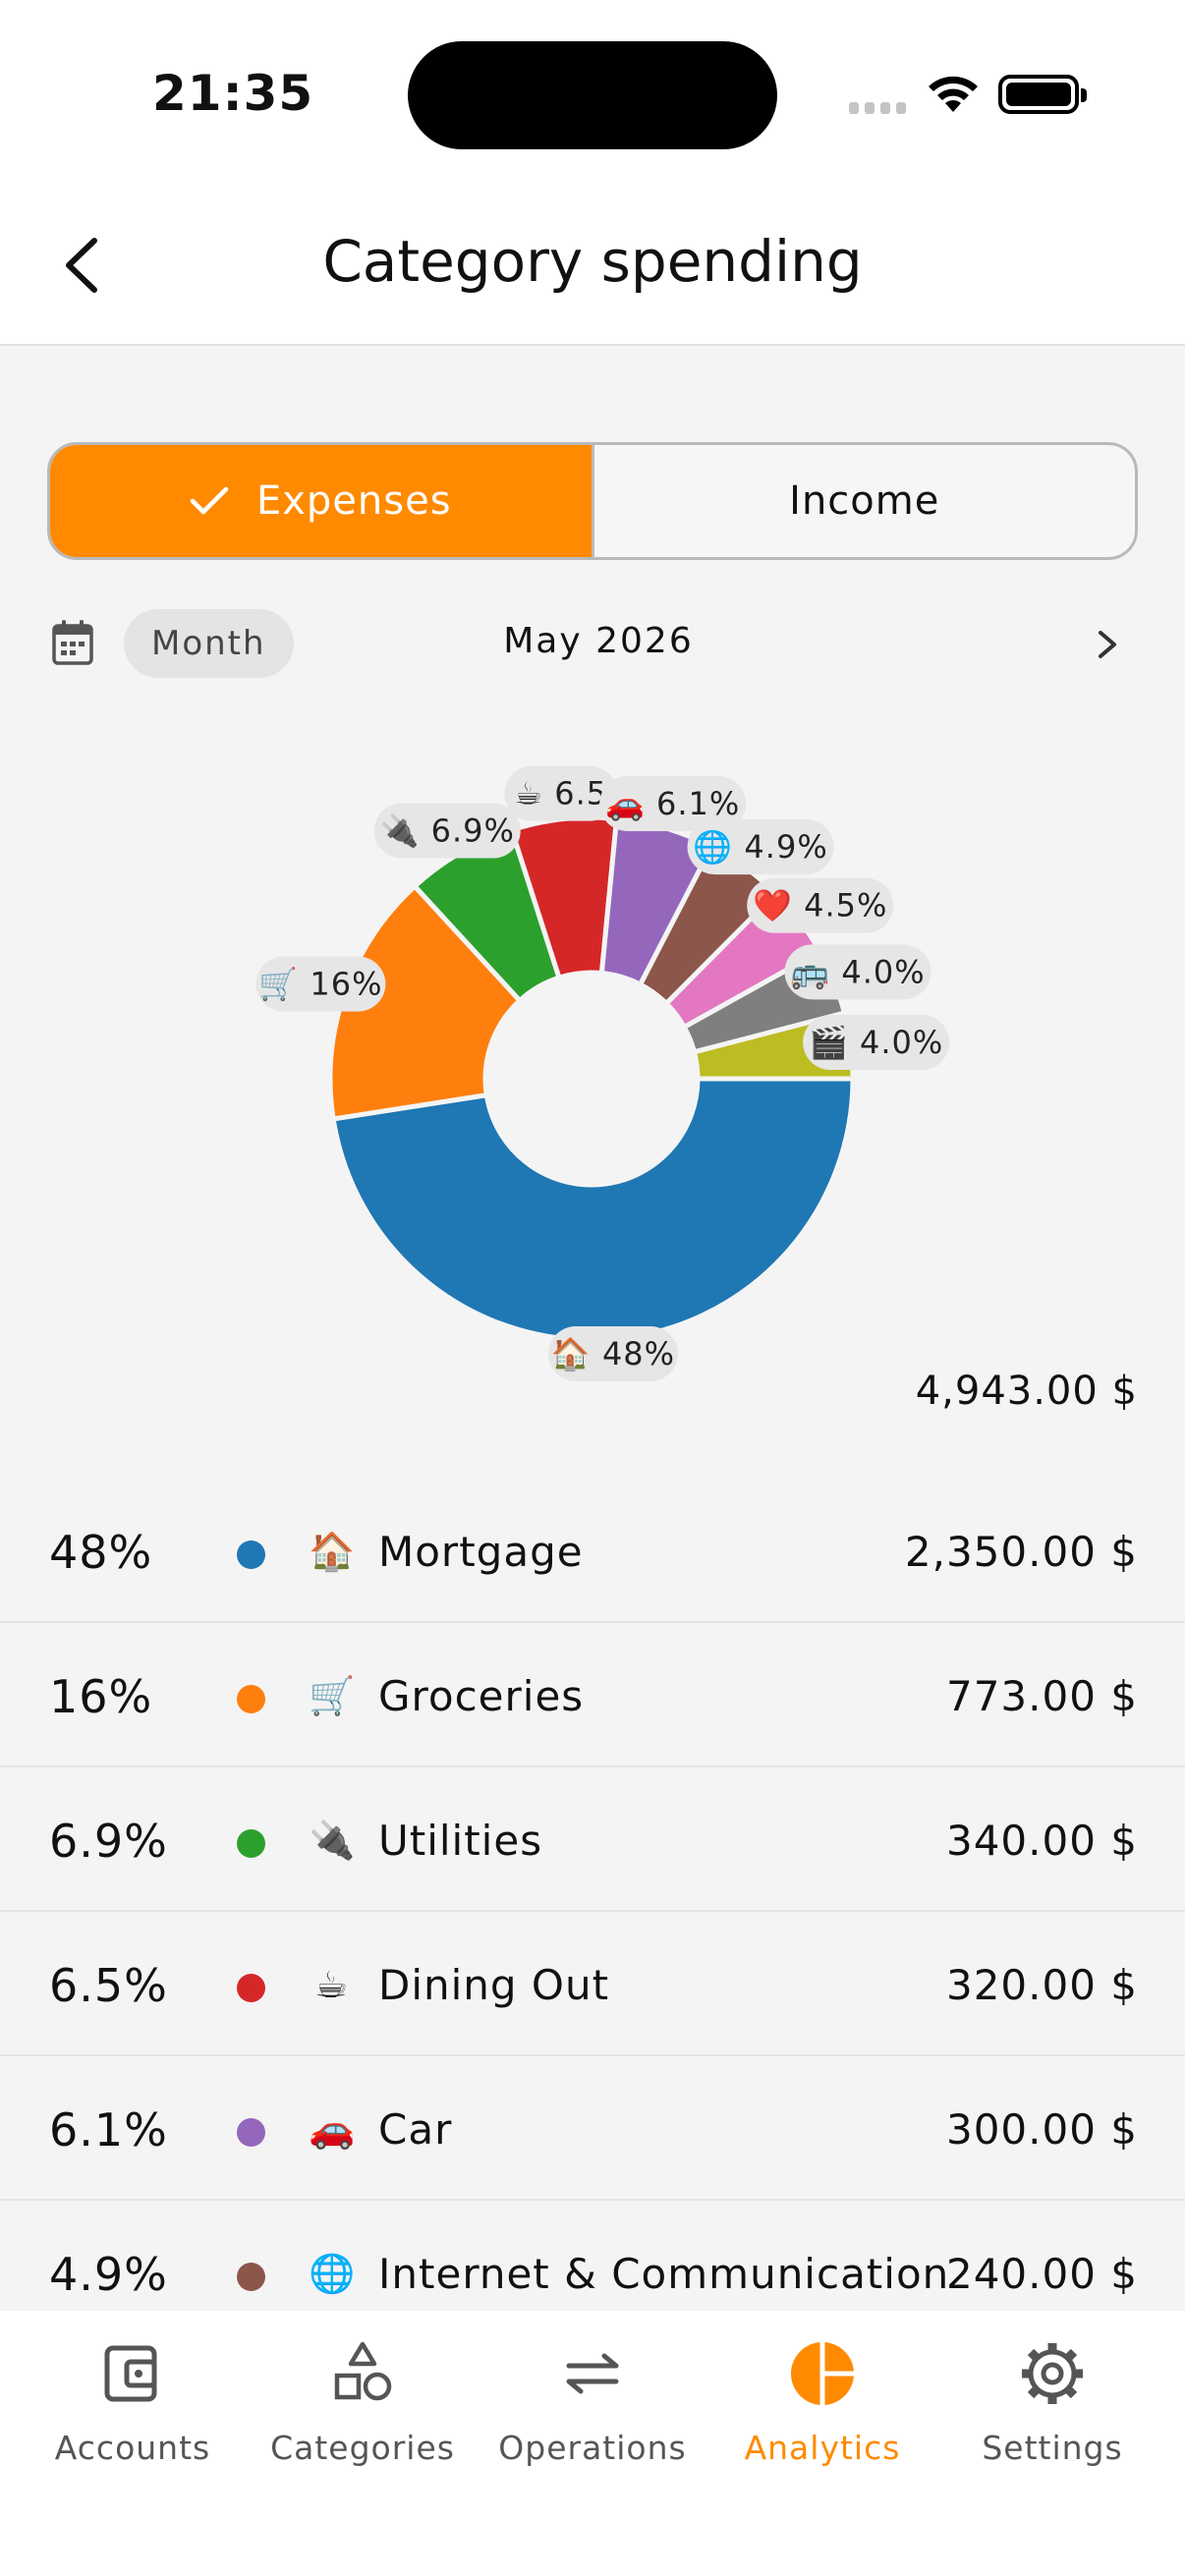 This screenshot has width=1185, height=2576. I want to click on back-button, so click(84, 265).